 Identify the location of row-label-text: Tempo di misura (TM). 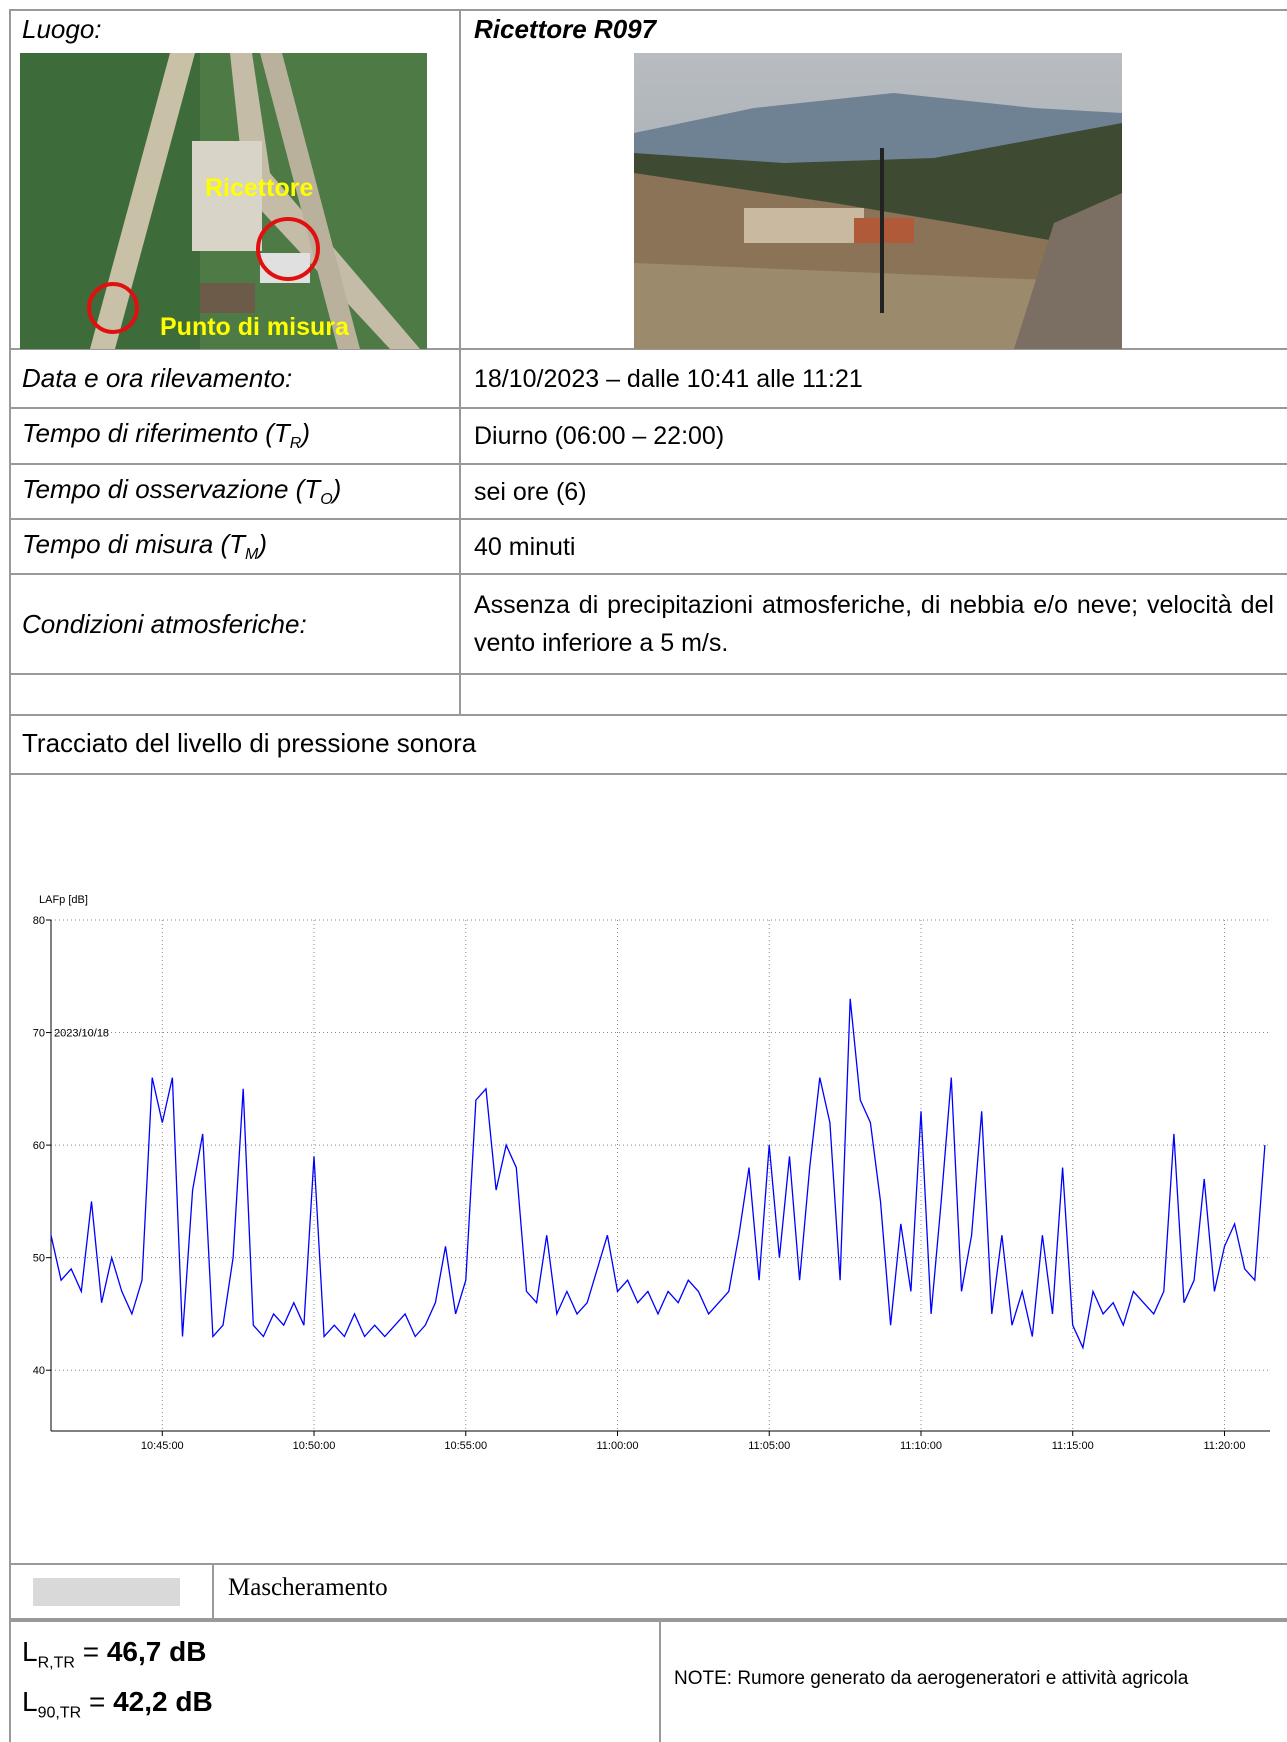
(144, 546).